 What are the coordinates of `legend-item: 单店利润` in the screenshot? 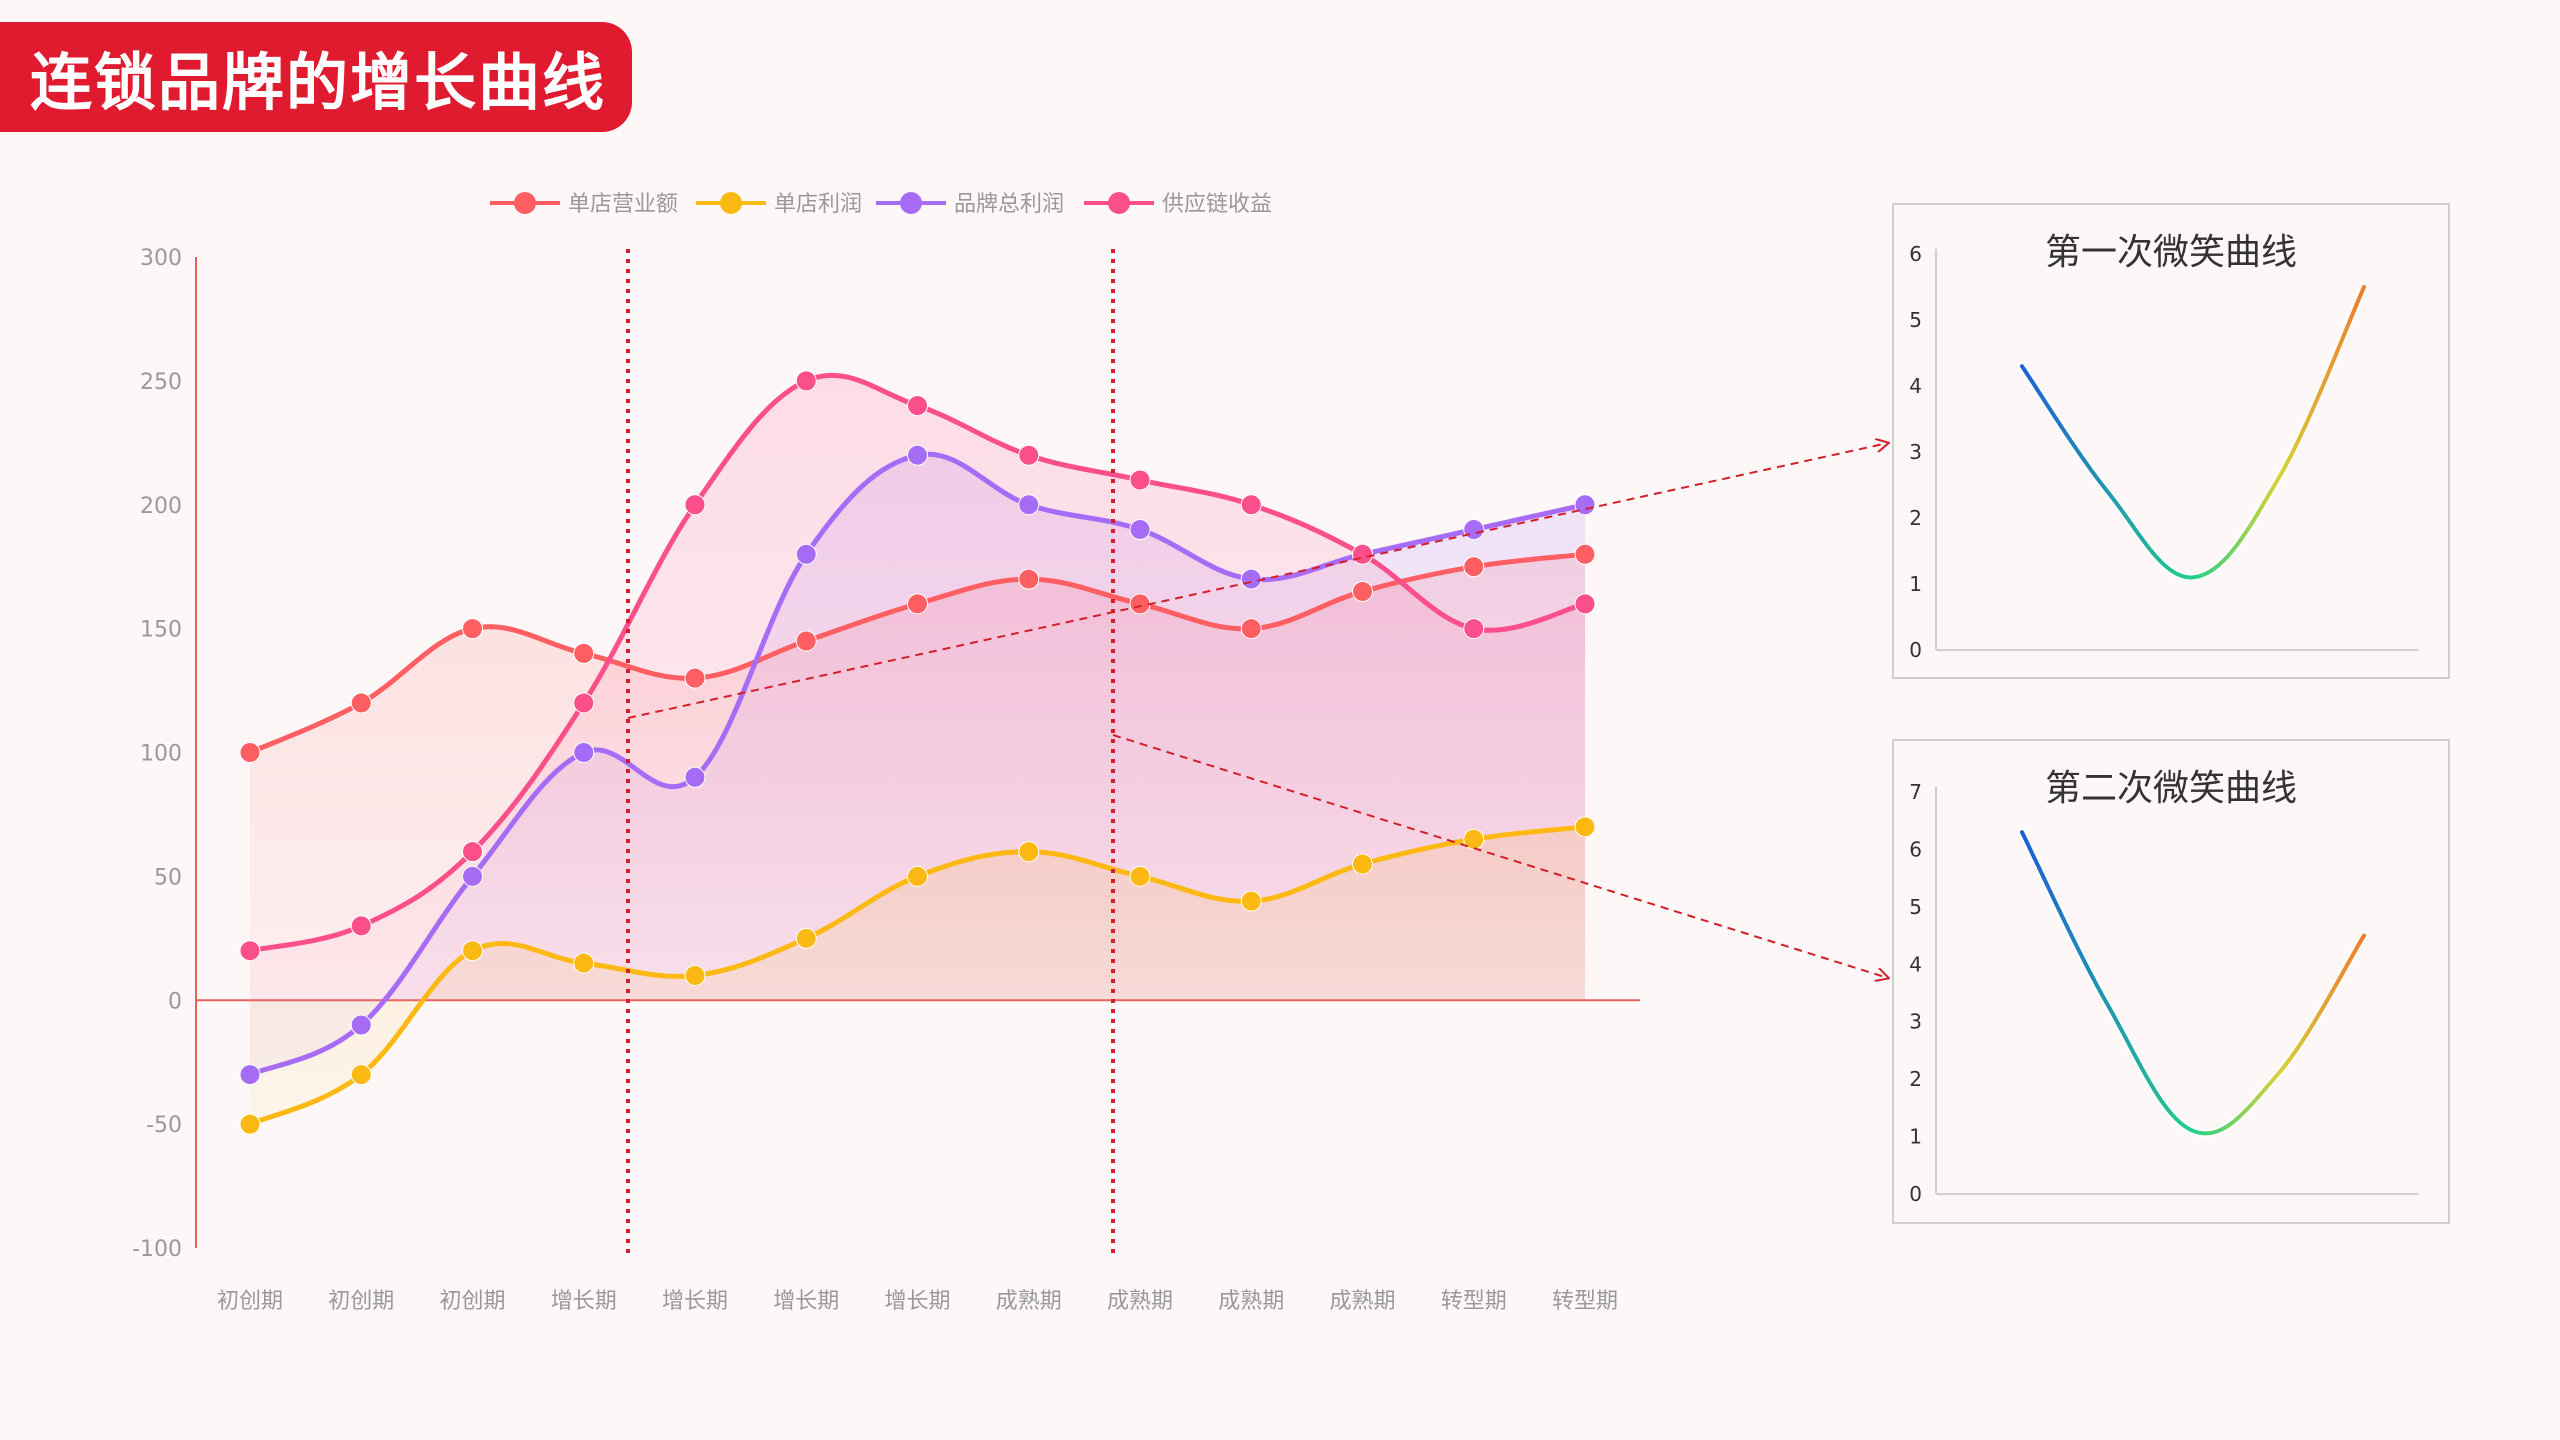 It's located at (779, 204).